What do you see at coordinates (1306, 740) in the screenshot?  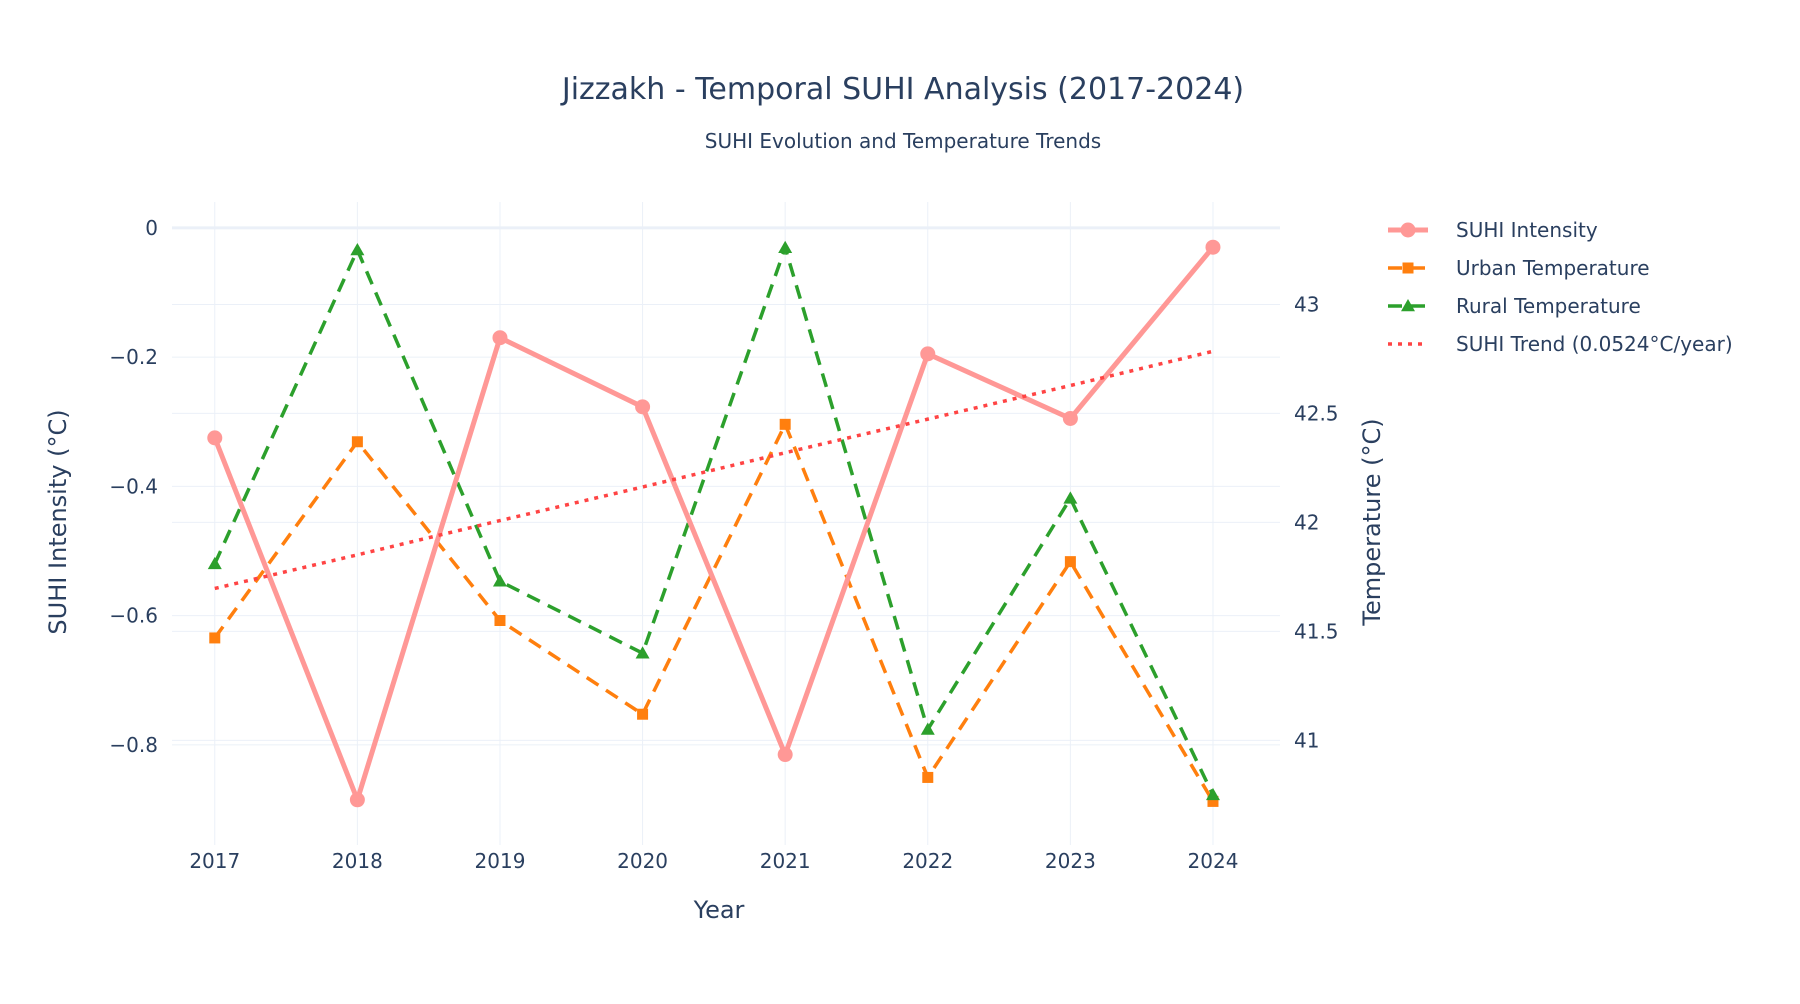 I see `y2-tick-label: 41` at bounding box center [1306, 740].